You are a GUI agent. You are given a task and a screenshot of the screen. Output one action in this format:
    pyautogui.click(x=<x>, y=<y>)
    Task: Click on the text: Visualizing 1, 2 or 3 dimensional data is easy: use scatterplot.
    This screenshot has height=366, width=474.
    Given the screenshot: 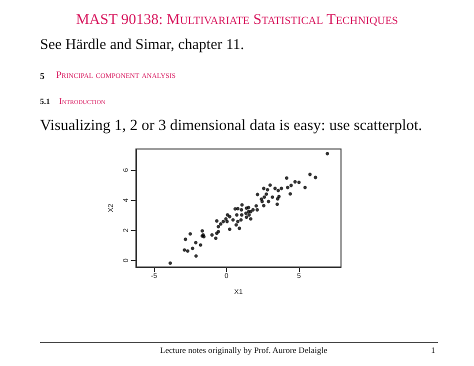 What is the action you would take?
    pyautogui.click(x=231, y=126)
    